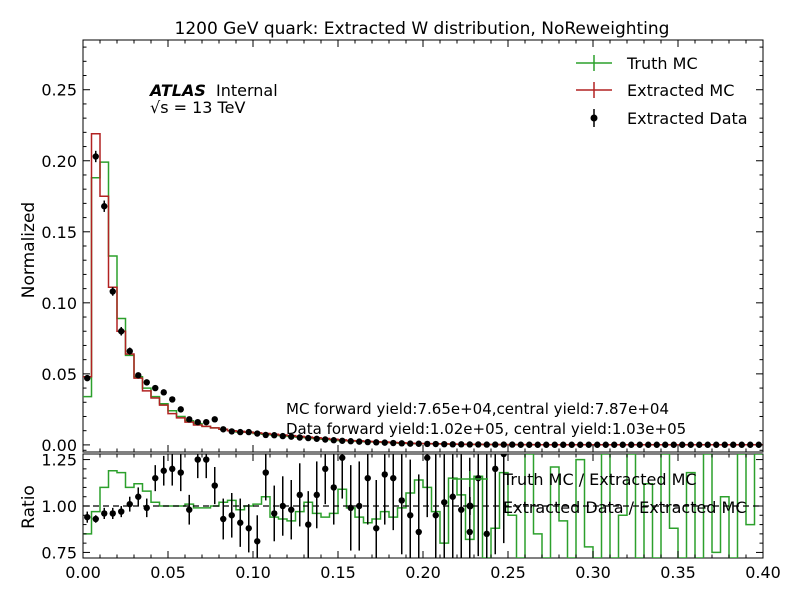 Image resolution: width=799 pixels, height=599 pixels. What do you see at coordinates (59, 303) in the screenshot?
I see `y-tick-label: 0.10` at bounding box center [59, 303].